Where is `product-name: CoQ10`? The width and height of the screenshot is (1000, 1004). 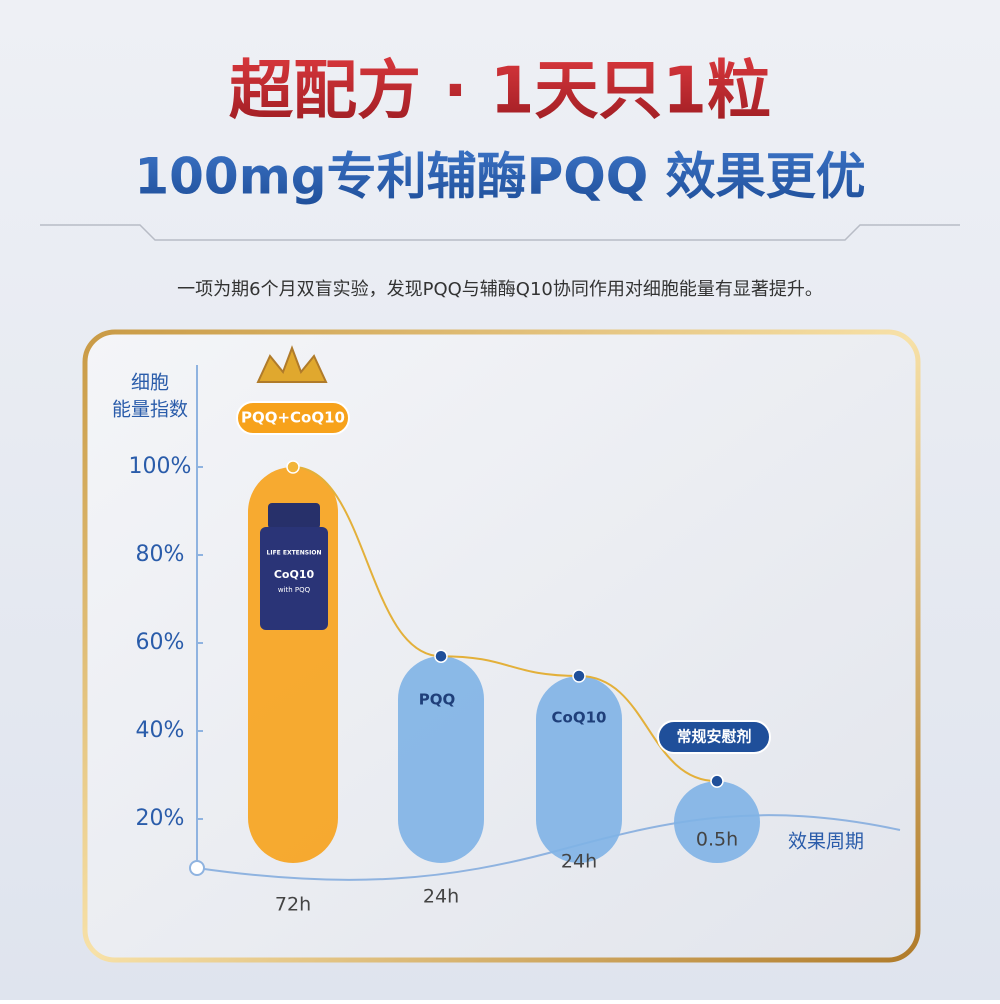 product-name: CoQ10 is located at coordinates (294, 574).